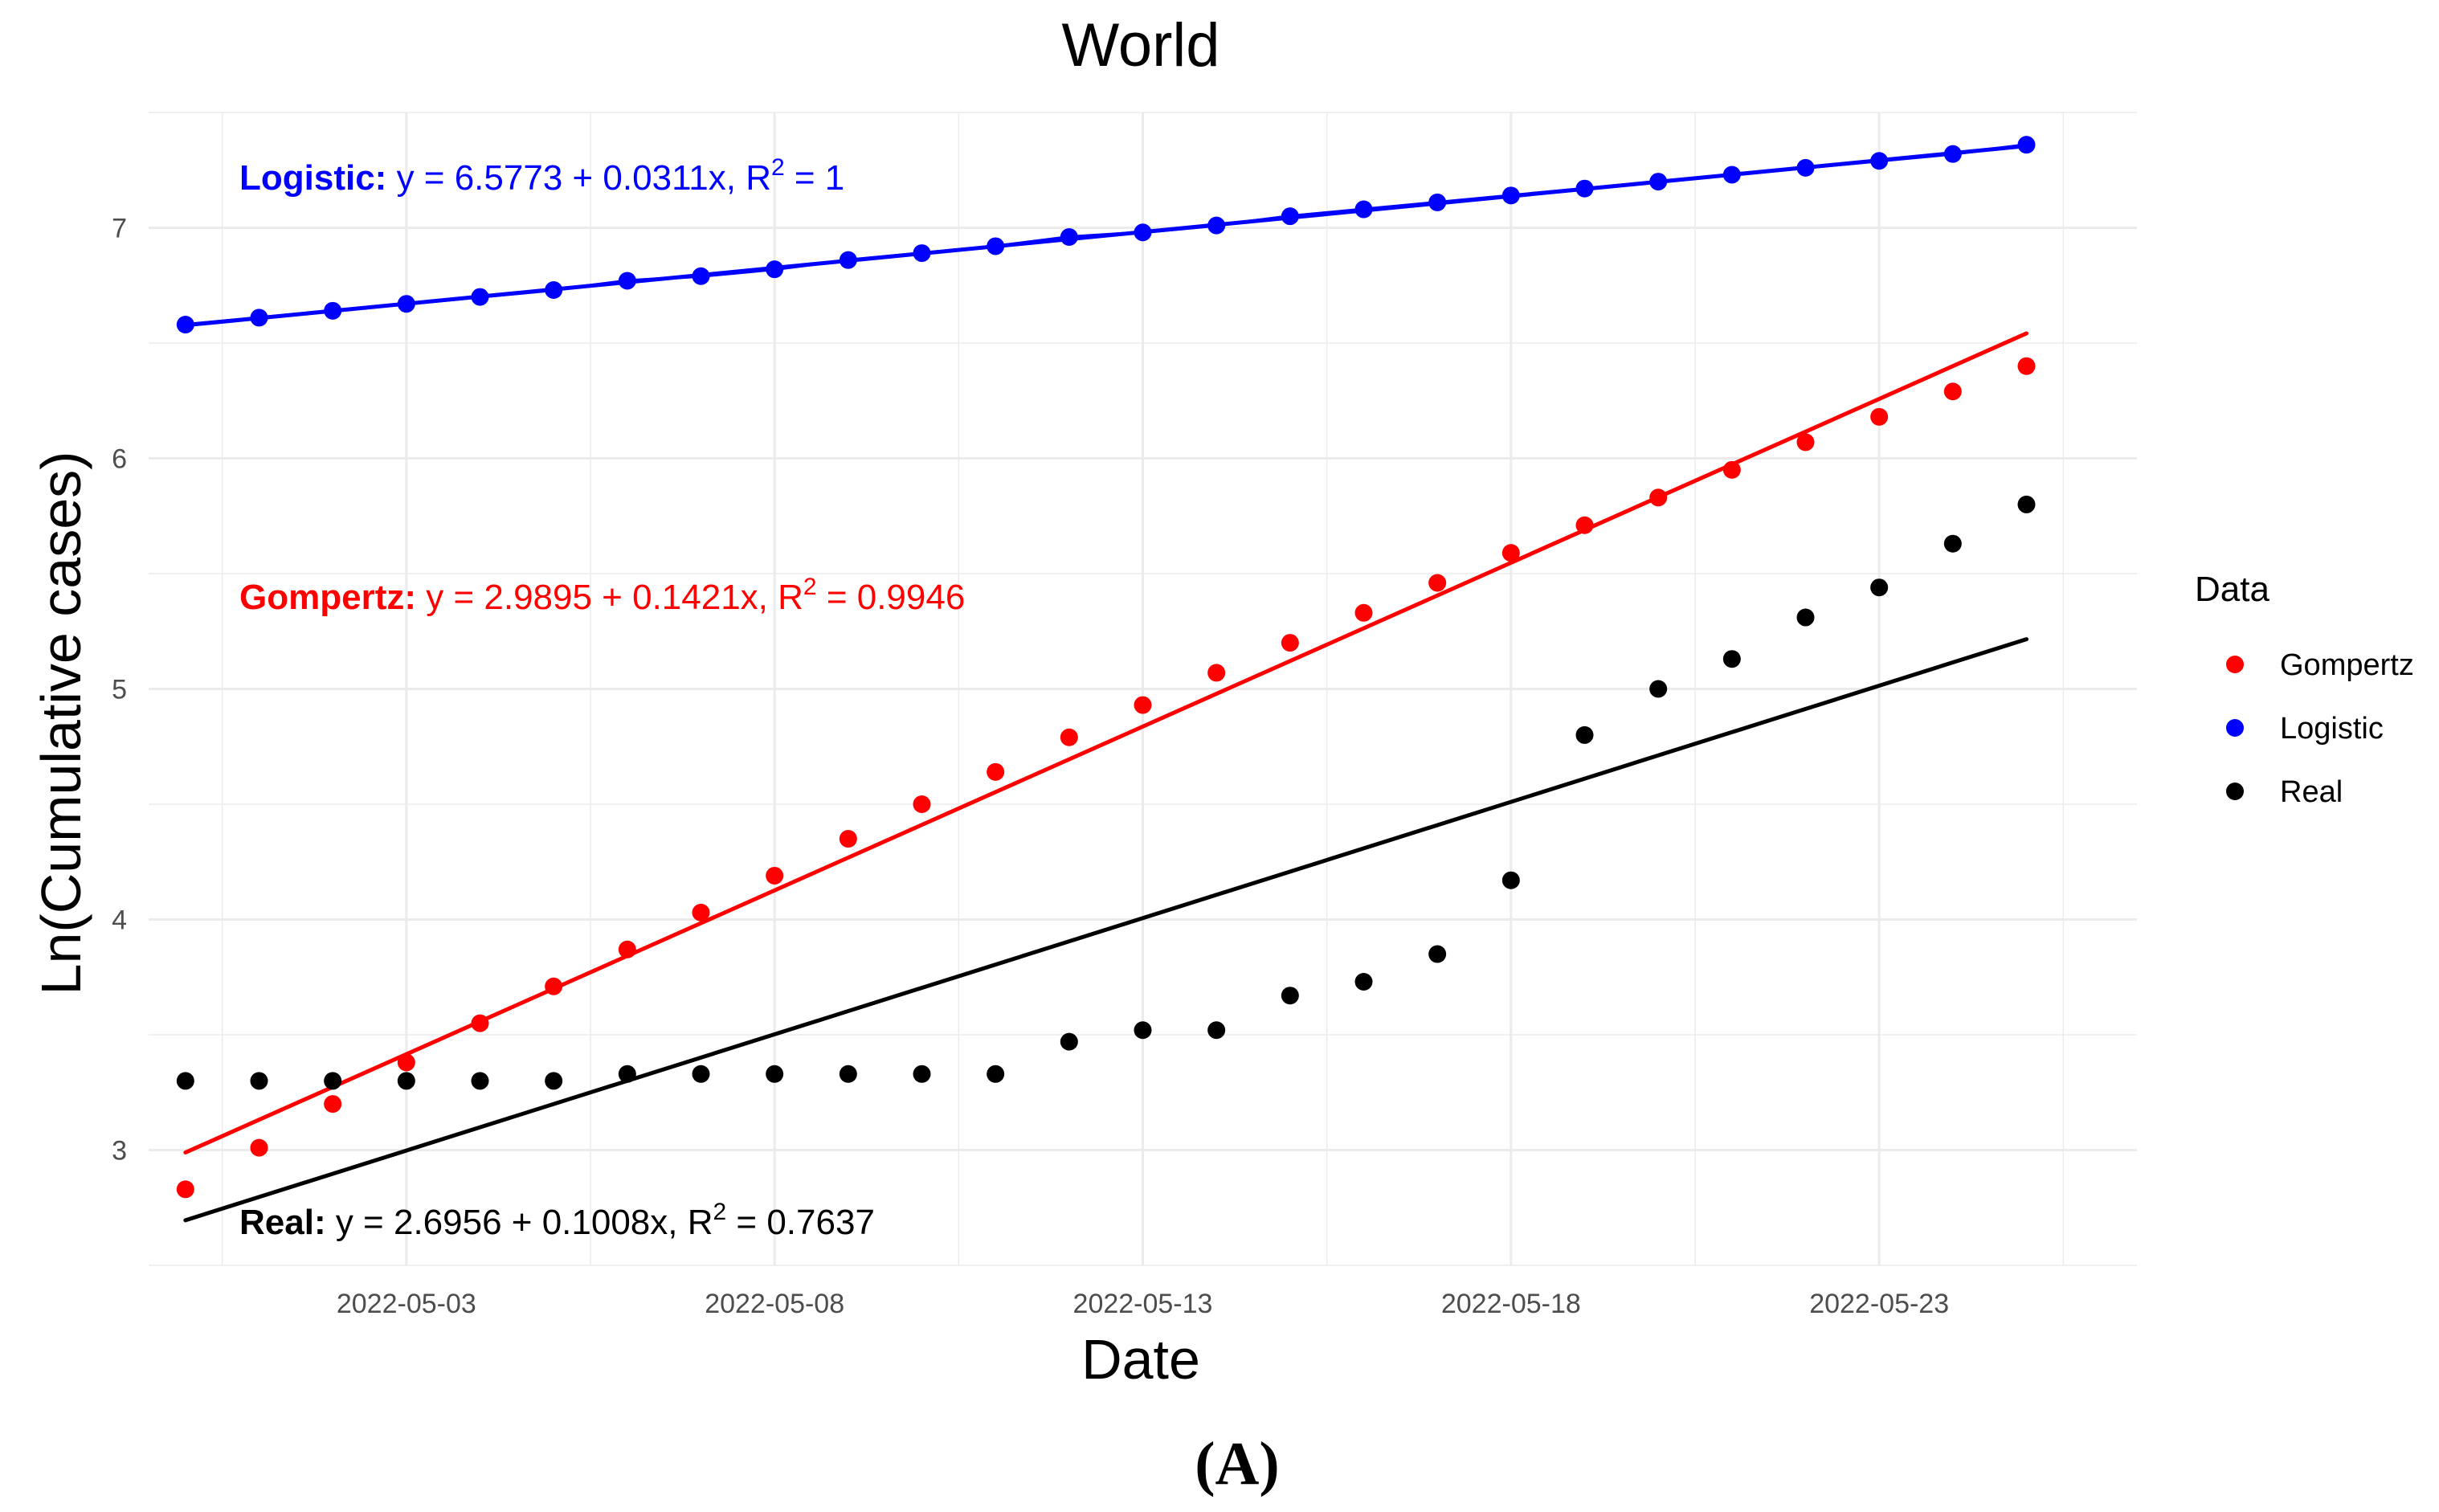 This screenshot has height=1512, width=2439. Describe the element at coordinates (584, 178) in the screenshot. I see `equation-body: y = 6.5773 + 0.0311x, R` at that location.